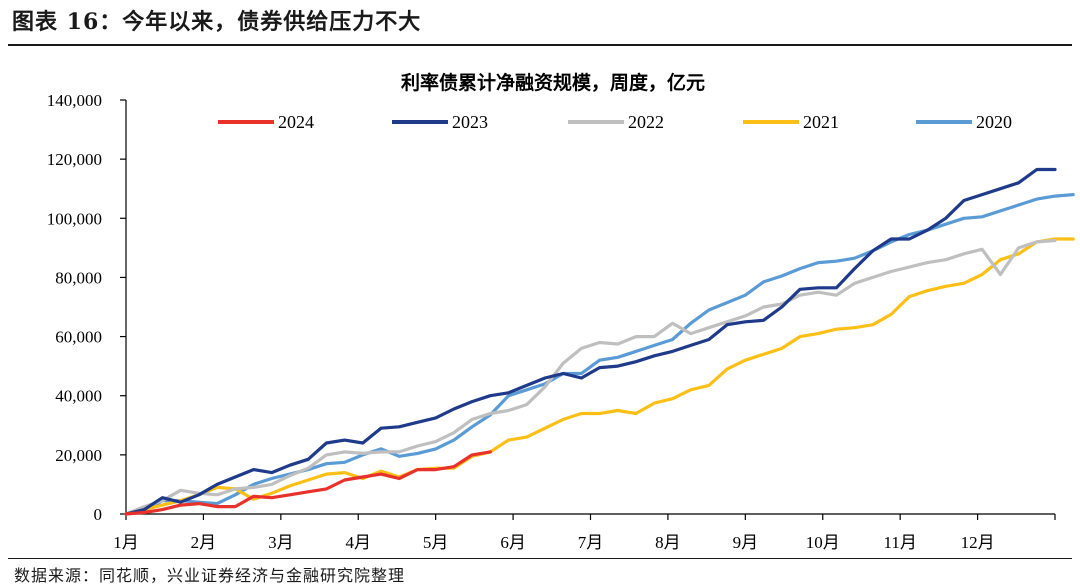 The image size is (1080, 588). What do you see at coordinates (553, 82) in the screenshot?
I see `chart-title: 利率债累计净融资规模，周度，亿元` at bounding box center [553, 82].